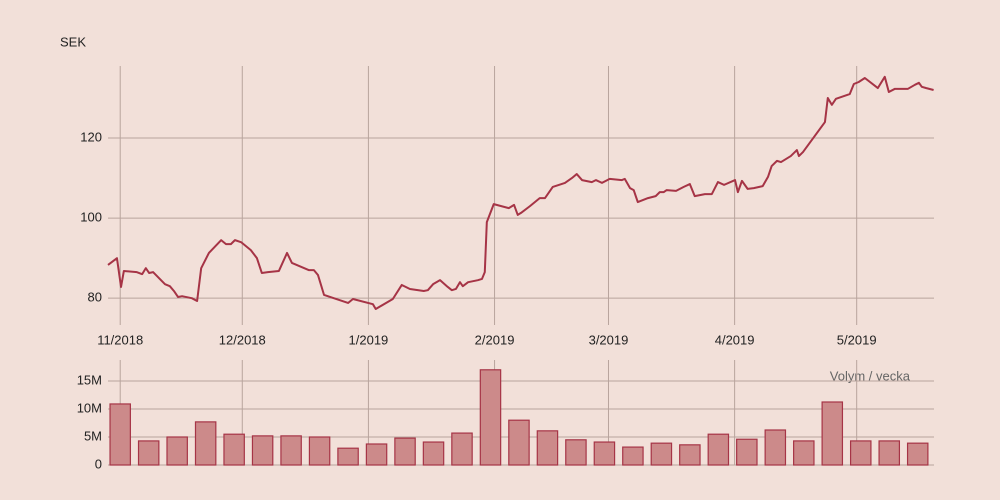 The height and width of the screenshot is (500, 1000). What do you see at coordinates (369, 339) in the screenshot?
I see `x-tick-label: 1/2019` at bounding box center [369, 339].